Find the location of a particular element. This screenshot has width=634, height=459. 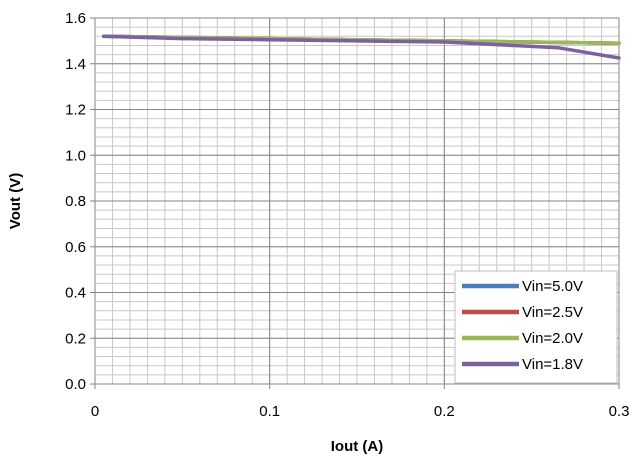

legend-label: Vin=5.0V is located at coordinates (552, 286).